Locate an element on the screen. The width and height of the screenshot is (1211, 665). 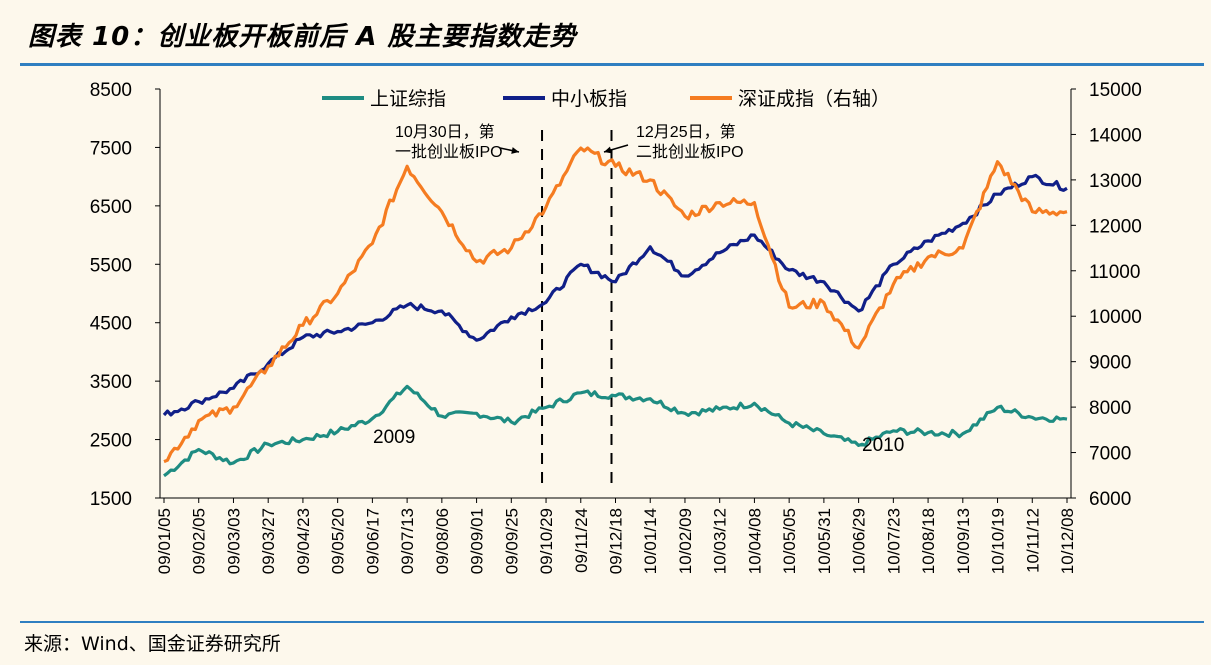
ipo-annotation-1-line-1: 10月30日，第 is located at coordinates (445, 132).